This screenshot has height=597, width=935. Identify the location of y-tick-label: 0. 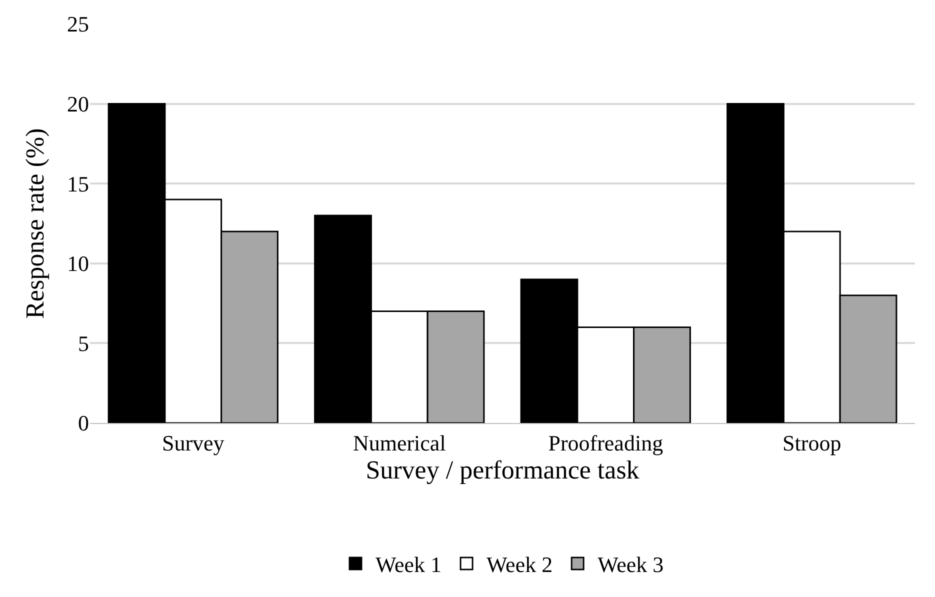
(83, 423).